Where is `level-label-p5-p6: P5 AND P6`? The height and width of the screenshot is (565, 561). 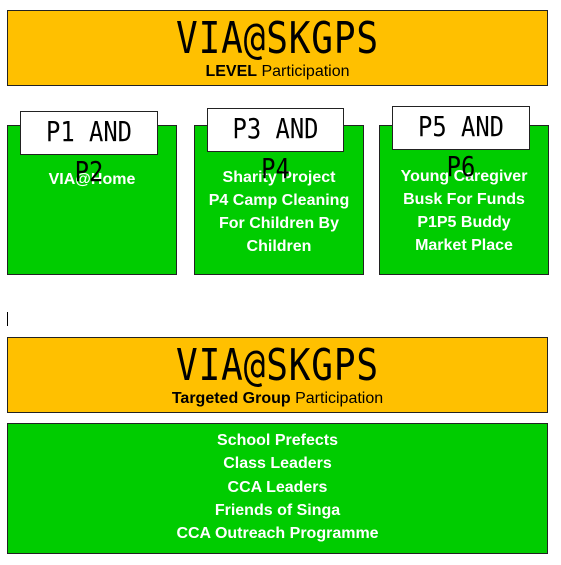 level-label-p5-p6: P5 AND P6 is located at coordinates (461, 144).